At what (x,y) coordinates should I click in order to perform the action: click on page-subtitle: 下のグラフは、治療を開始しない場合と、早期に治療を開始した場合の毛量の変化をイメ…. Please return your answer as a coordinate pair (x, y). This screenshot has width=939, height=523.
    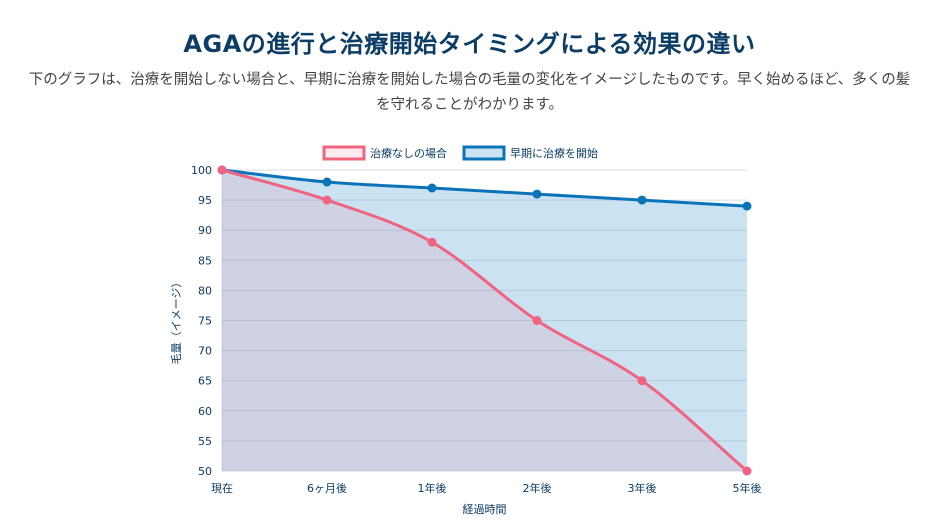
    Looking at the image, I should click on (469, 92).